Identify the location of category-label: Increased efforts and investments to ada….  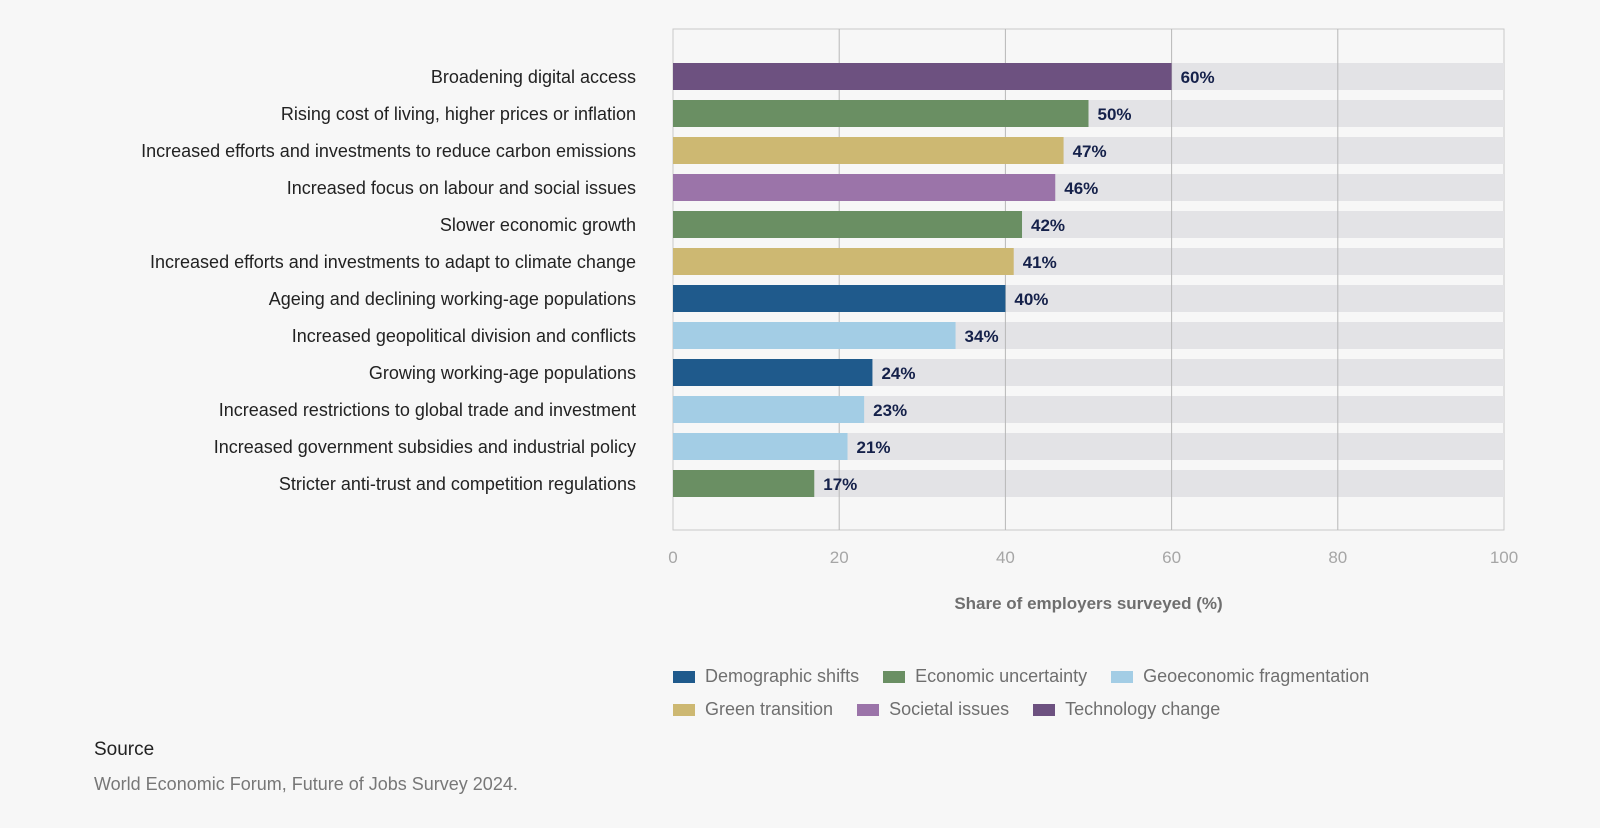
(393, 262).